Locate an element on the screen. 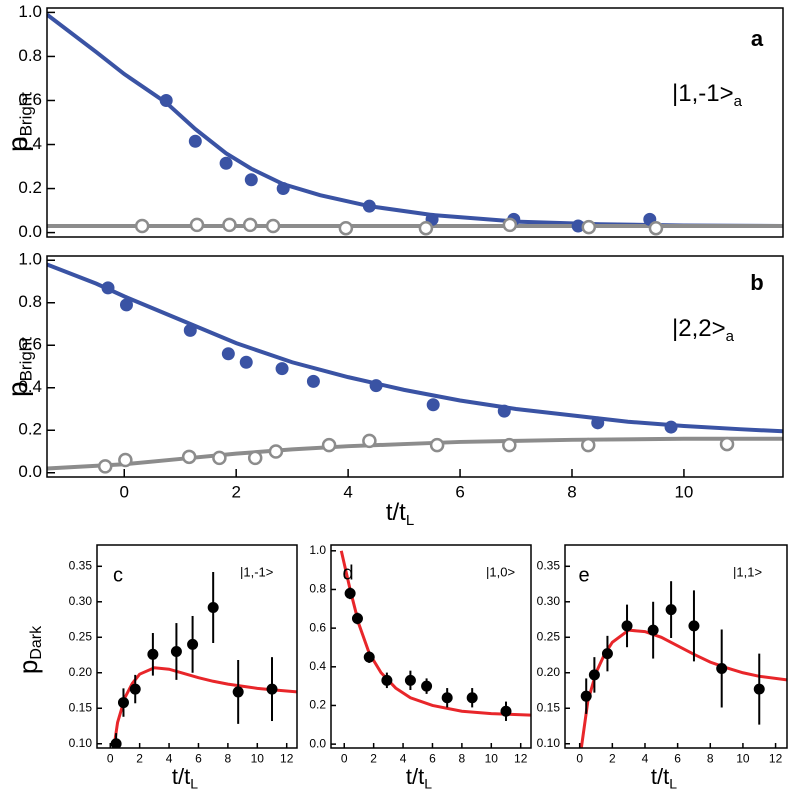  y-tick-label: 0.20 is located at coordinates (81, 672).